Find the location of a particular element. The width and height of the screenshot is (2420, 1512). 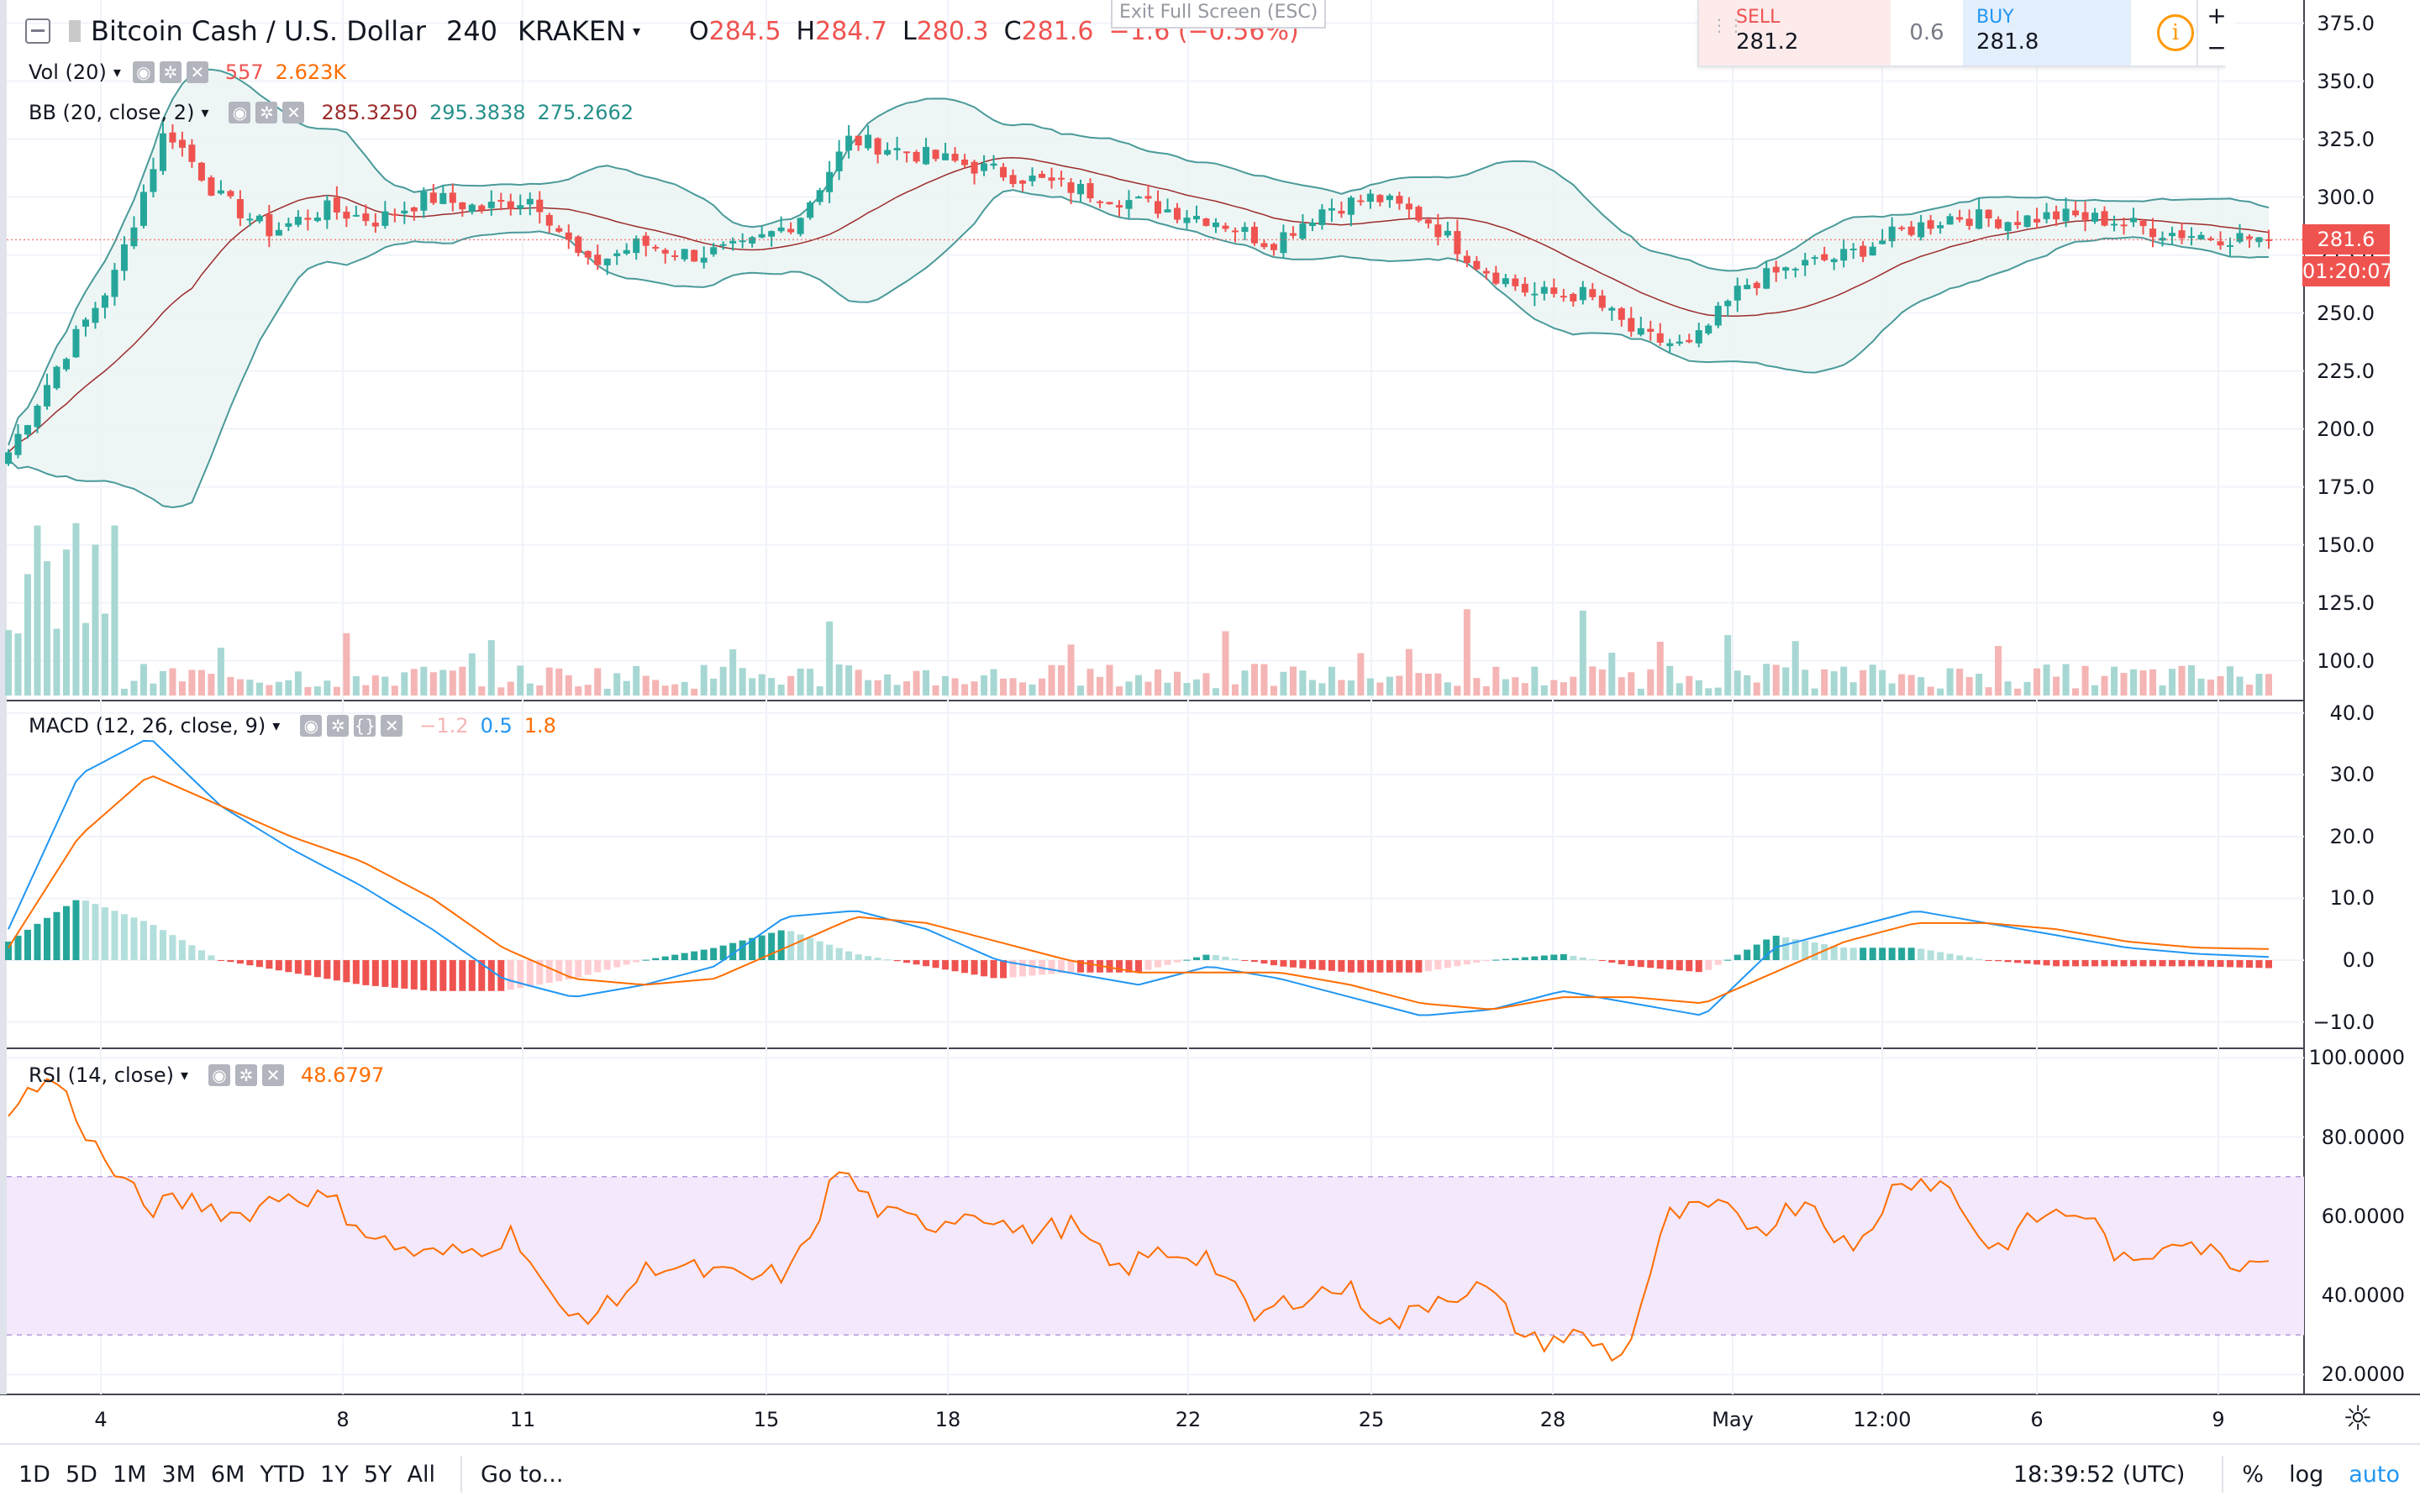

time-tick-label: 25 is located at coordinates (1372, 1419).